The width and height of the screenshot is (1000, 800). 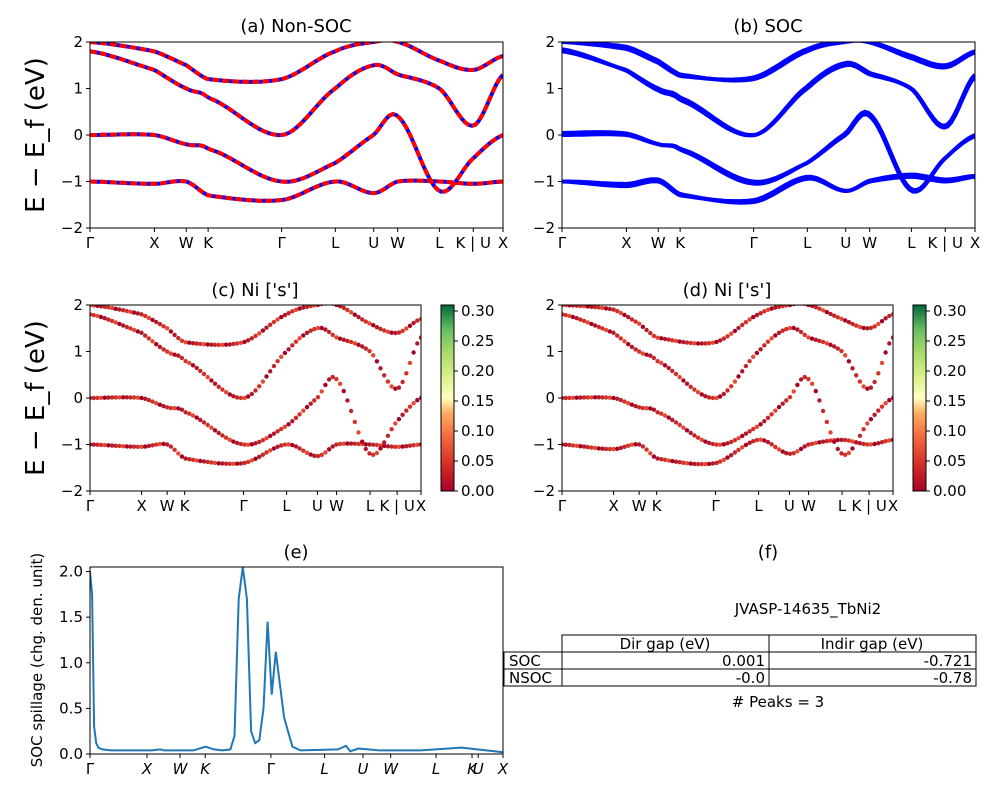 What do you see at coordinates (477, 461) in the screenshot?
I see `colorbar-tick-label: 0.05` at bounding box center [477, 461].